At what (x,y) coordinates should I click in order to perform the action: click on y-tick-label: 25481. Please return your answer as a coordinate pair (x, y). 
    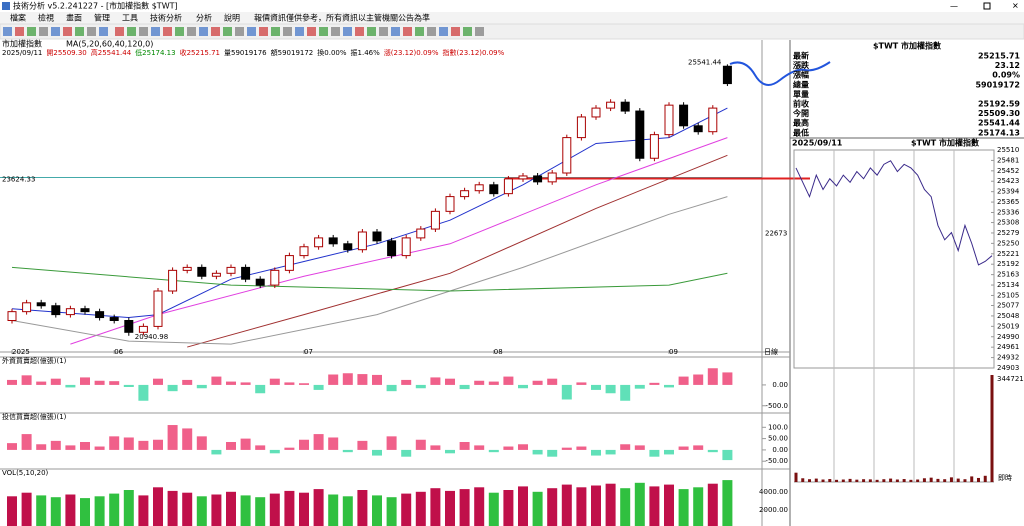
    Looking at the image, I should click on (1008, 160).